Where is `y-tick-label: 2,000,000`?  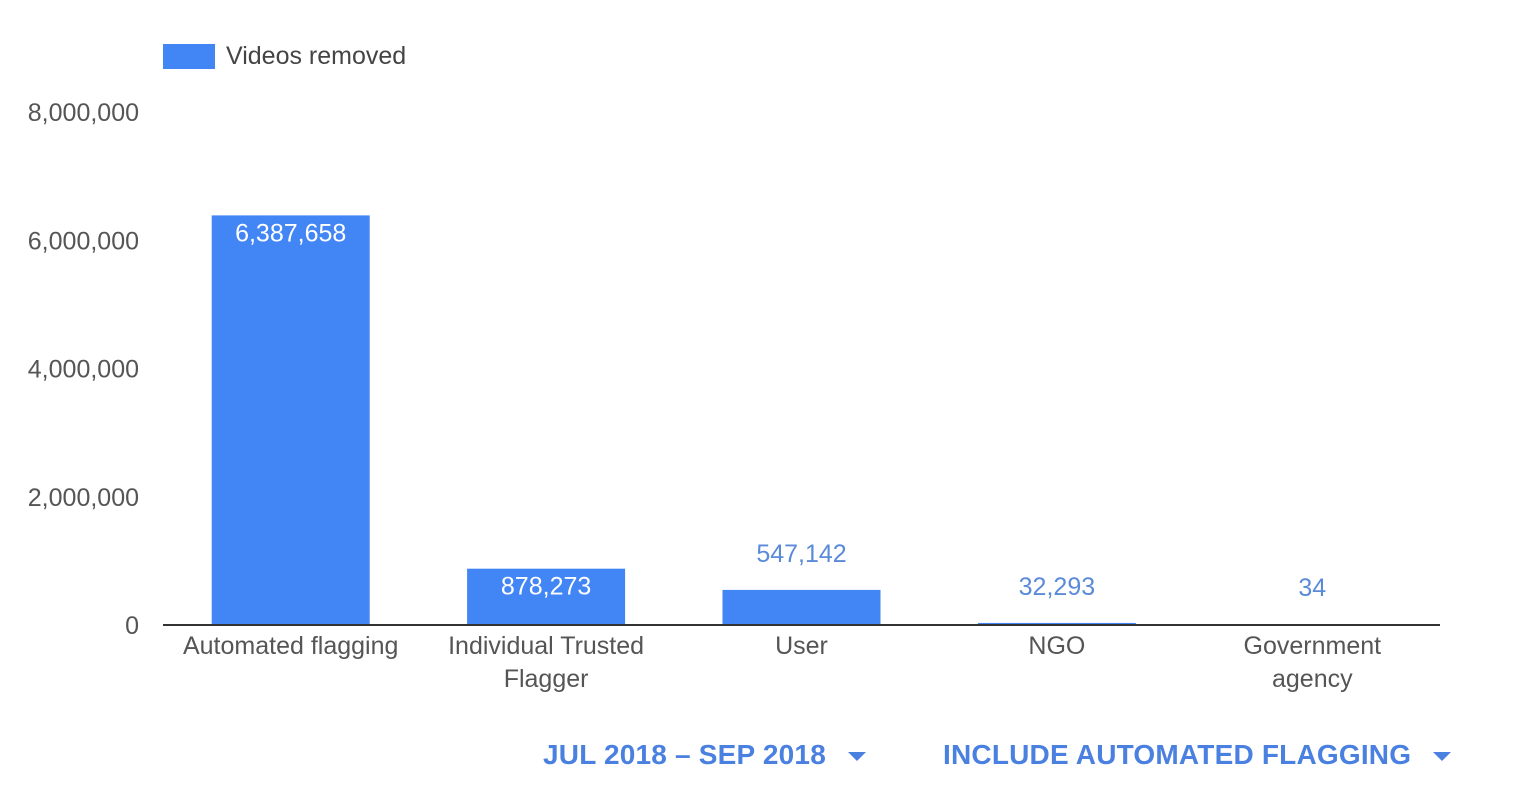 y-tick-label: 2,000,000 is located at coordinates (83, 498).